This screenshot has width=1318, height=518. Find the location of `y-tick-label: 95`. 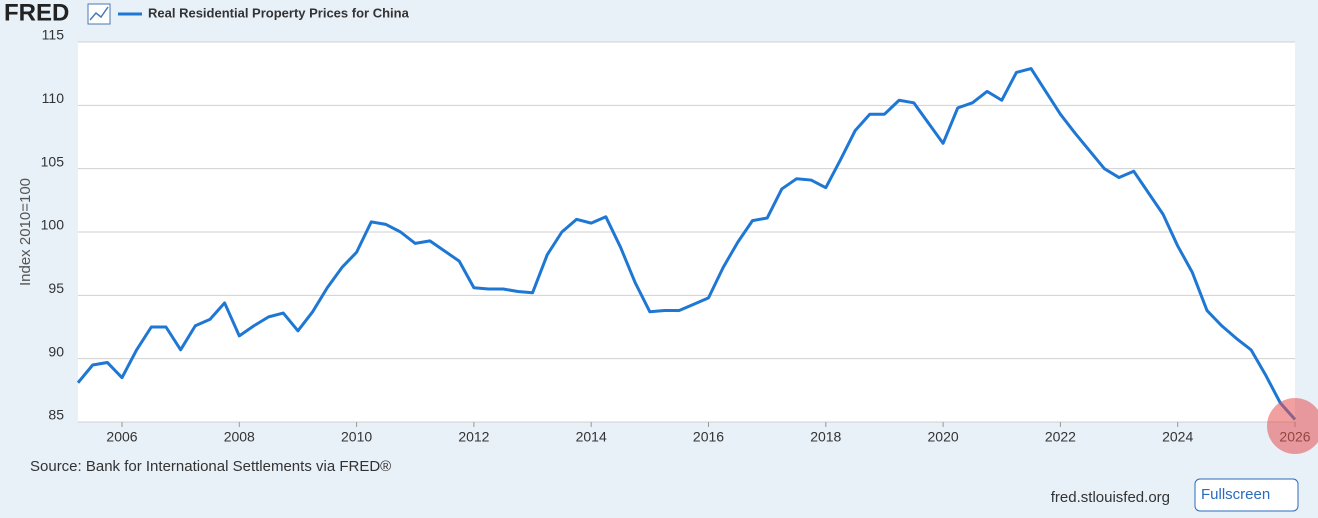

y-tick-label: 95 is located at coordinates (56, 288).